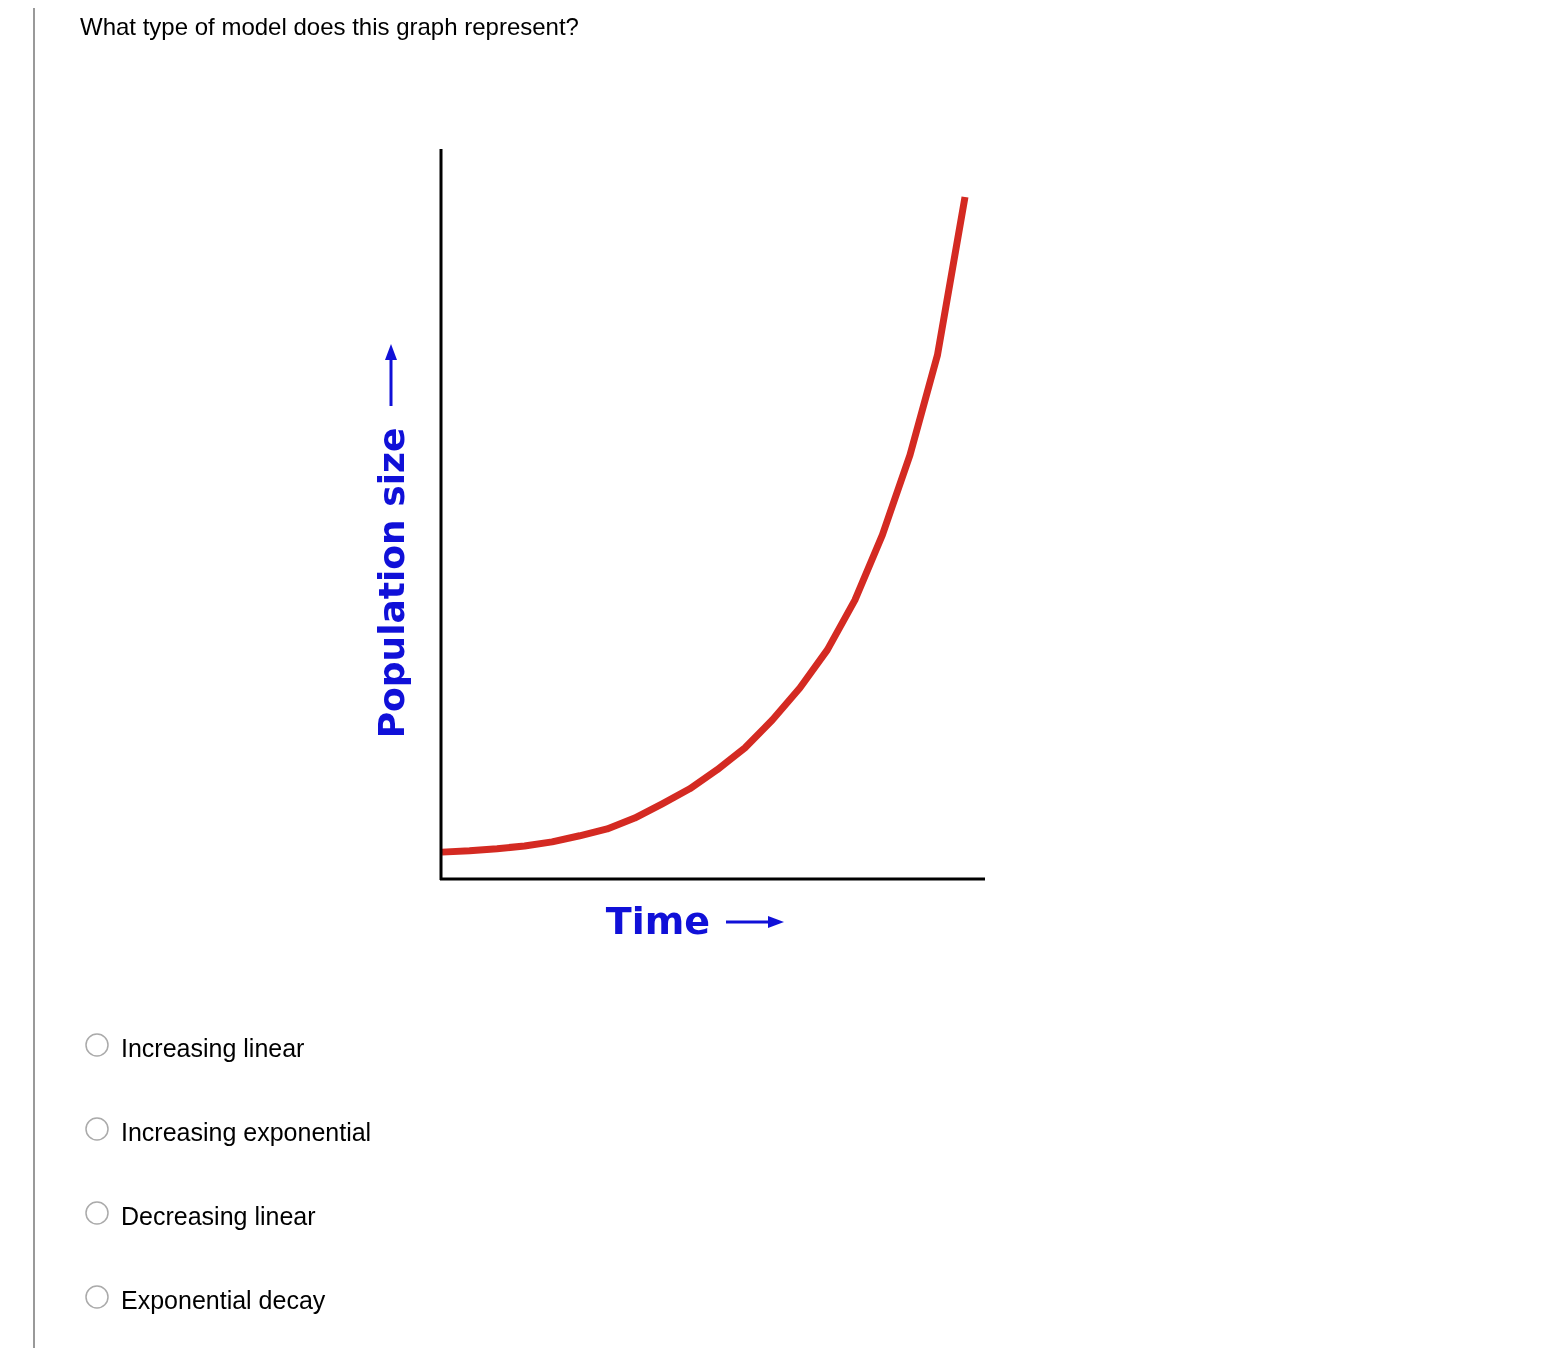 The height and width of the screenshot is (1352, 1556). I want to click on text: Increasing linear, so click(213, 1048).